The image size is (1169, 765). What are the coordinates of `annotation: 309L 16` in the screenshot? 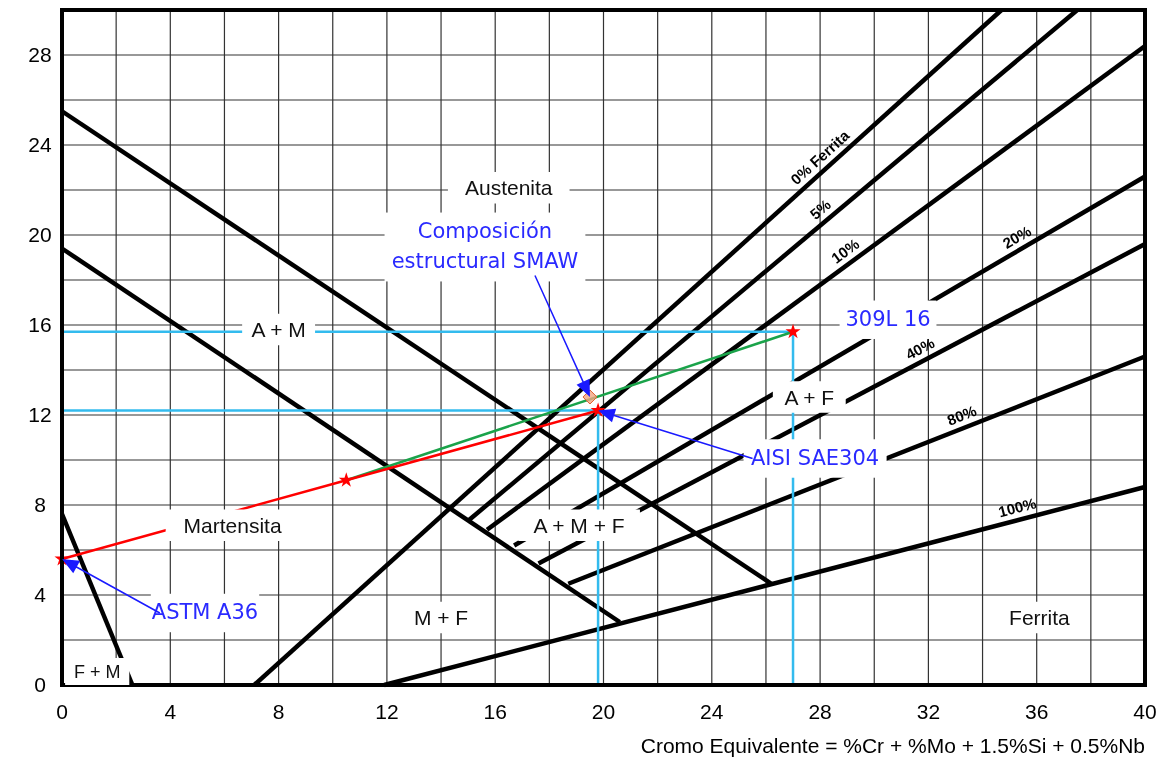 It's located at (888, 318).